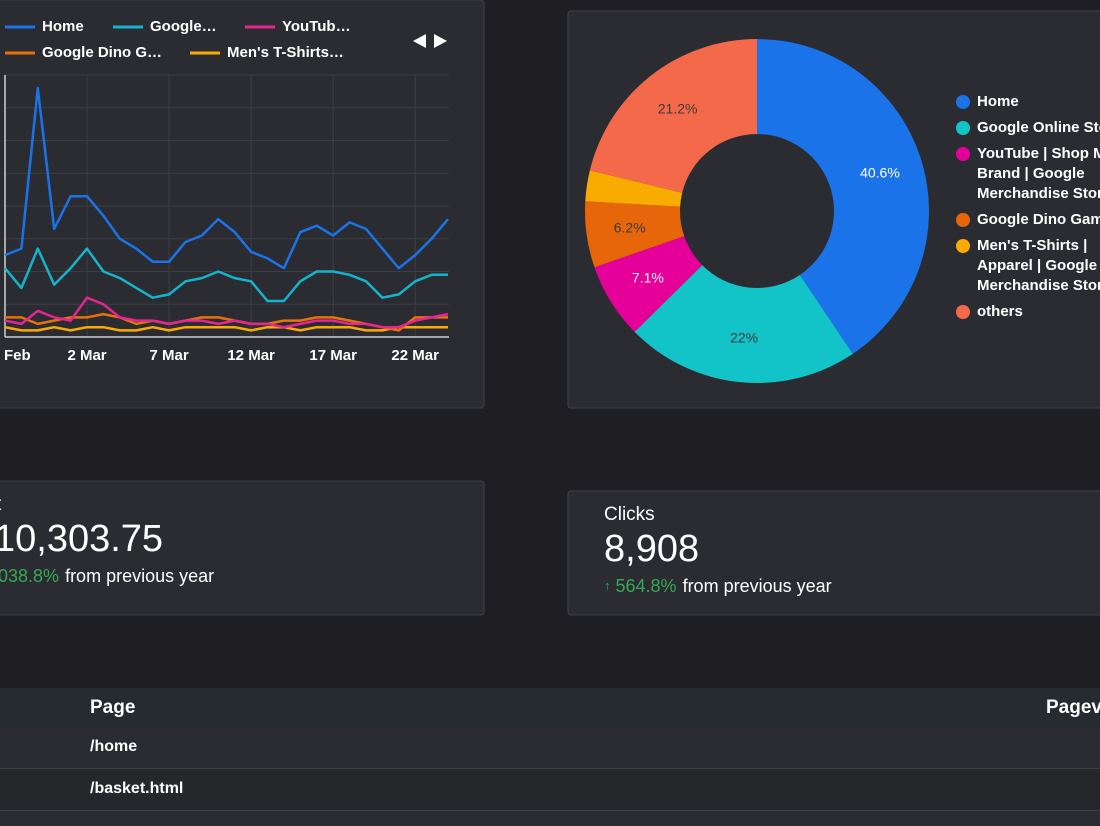  Describe the element at coordinates (1038, 219) in the screenshot. I see `legend-label: Google Dino Gam` at that location.